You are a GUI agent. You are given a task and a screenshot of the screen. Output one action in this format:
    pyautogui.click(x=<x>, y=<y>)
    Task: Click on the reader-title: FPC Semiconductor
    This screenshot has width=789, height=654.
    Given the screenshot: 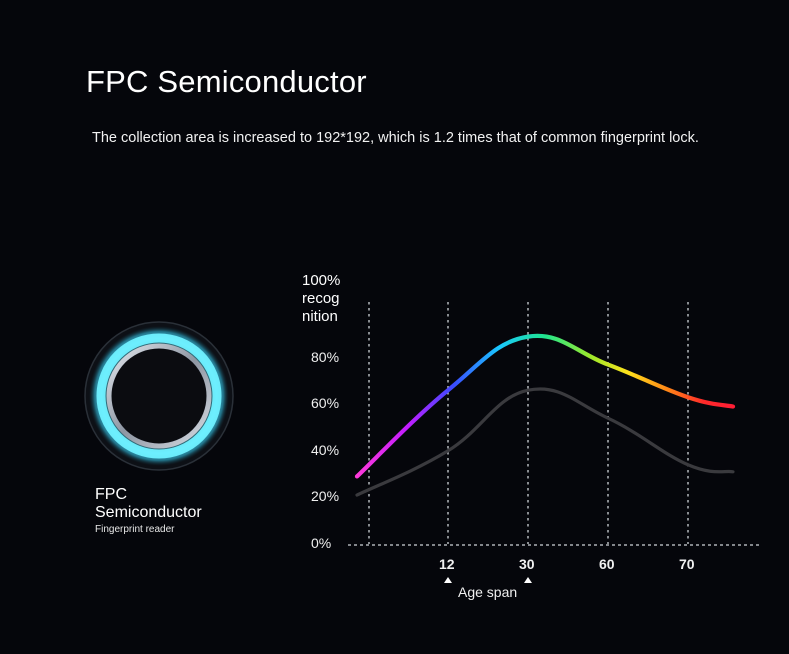 What is the action you would take?
    pyautogui.click(x=148, y=503)
    